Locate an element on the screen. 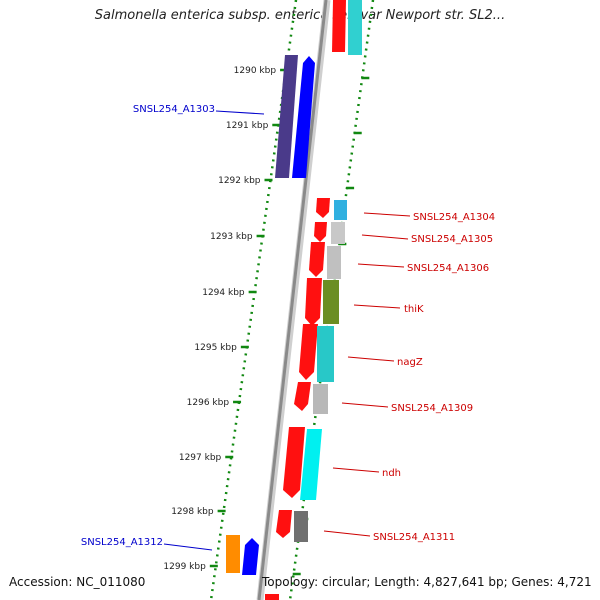  gene-partial-top-cyan is located at coordinates (355, 27).